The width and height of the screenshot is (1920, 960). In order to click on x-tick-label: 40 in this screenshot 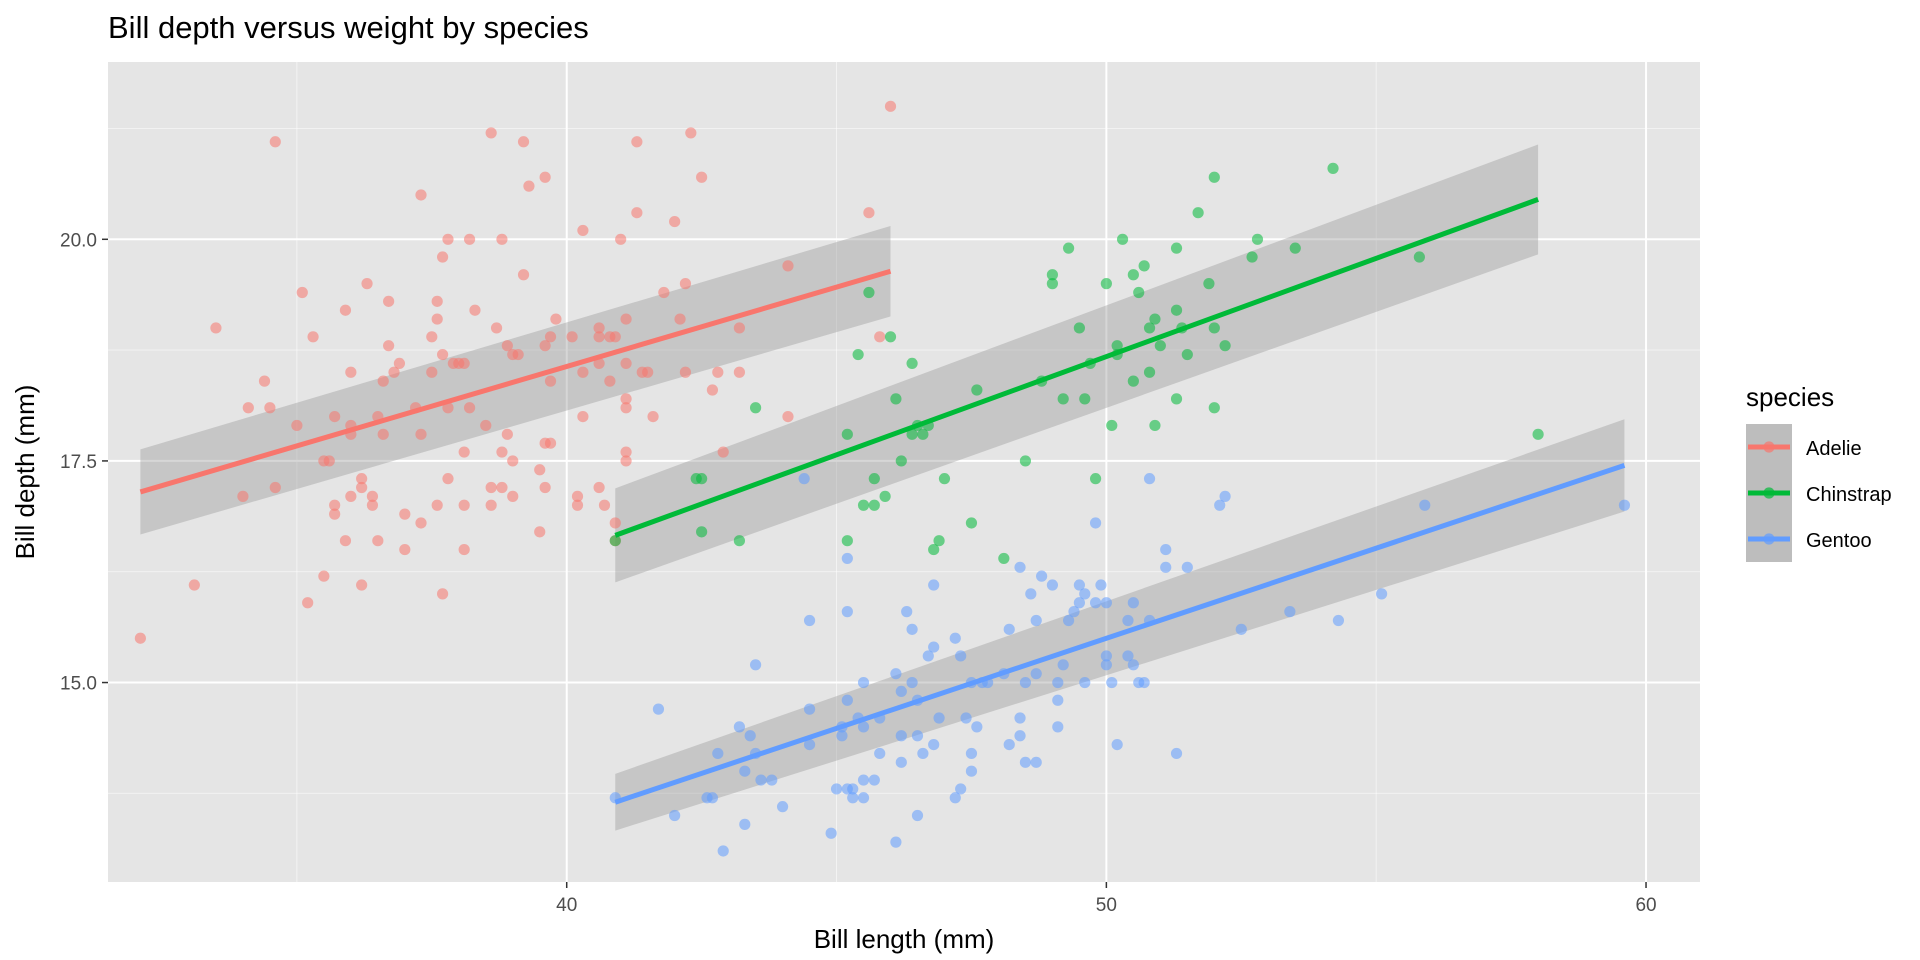, I will do `click(566, 905)`.